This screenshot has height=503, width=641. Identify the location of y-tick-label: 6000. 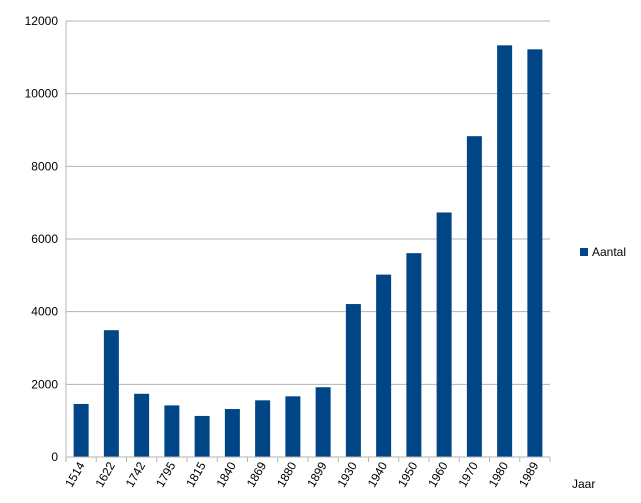
(44, 239).